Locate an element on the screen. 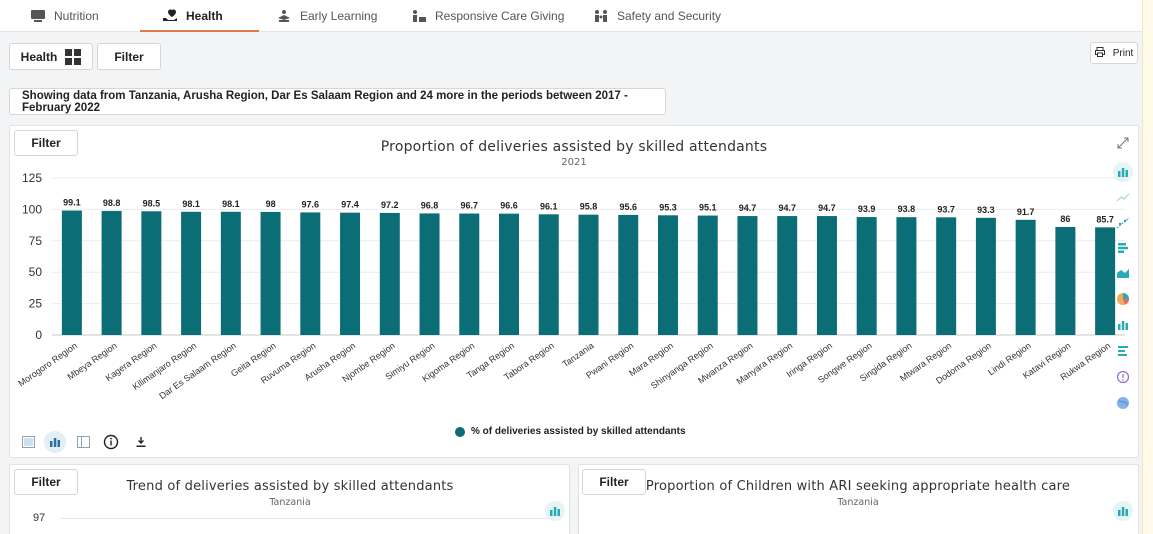  ari-filter-button: Filter is located at coordinates (614, 482).